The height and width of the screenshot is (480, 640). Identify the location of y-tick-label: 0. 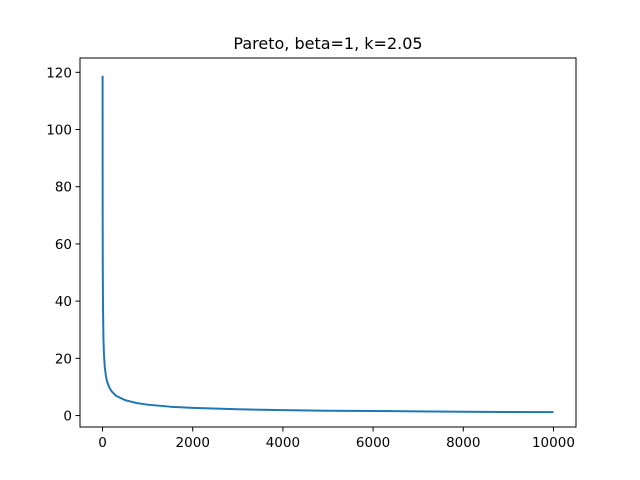
(67, 417).